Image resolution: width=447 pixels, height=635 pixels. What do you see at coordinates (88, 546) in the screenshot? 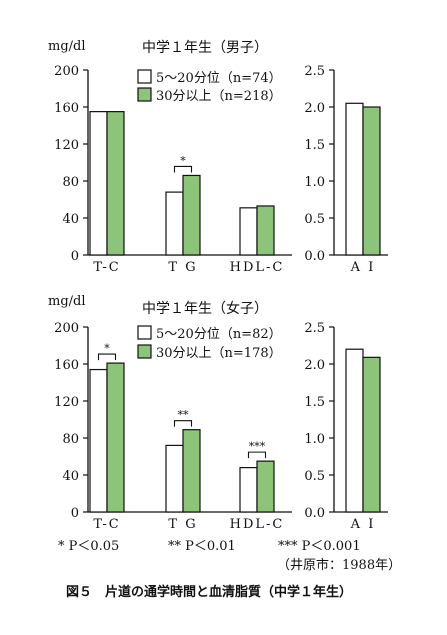
I see `footnote-p005: * P＜0.05` at bounding box center [88, 546].